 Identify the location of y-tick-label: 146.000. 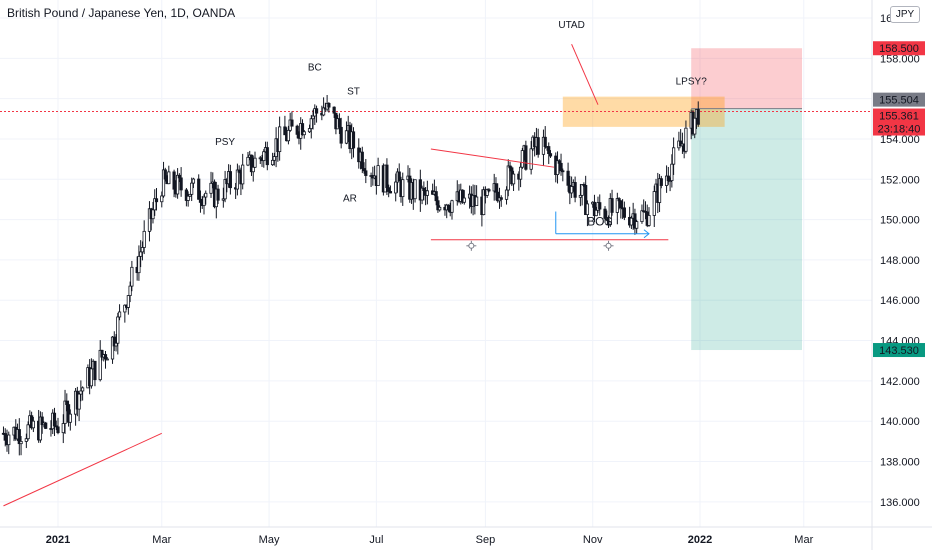
(900, 301).